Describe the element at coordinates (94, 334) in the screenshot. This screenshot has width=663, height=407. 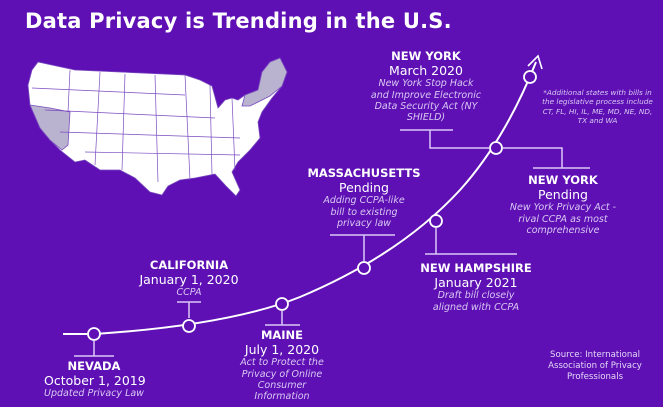
I see `milestone-node-nevada` at that location.